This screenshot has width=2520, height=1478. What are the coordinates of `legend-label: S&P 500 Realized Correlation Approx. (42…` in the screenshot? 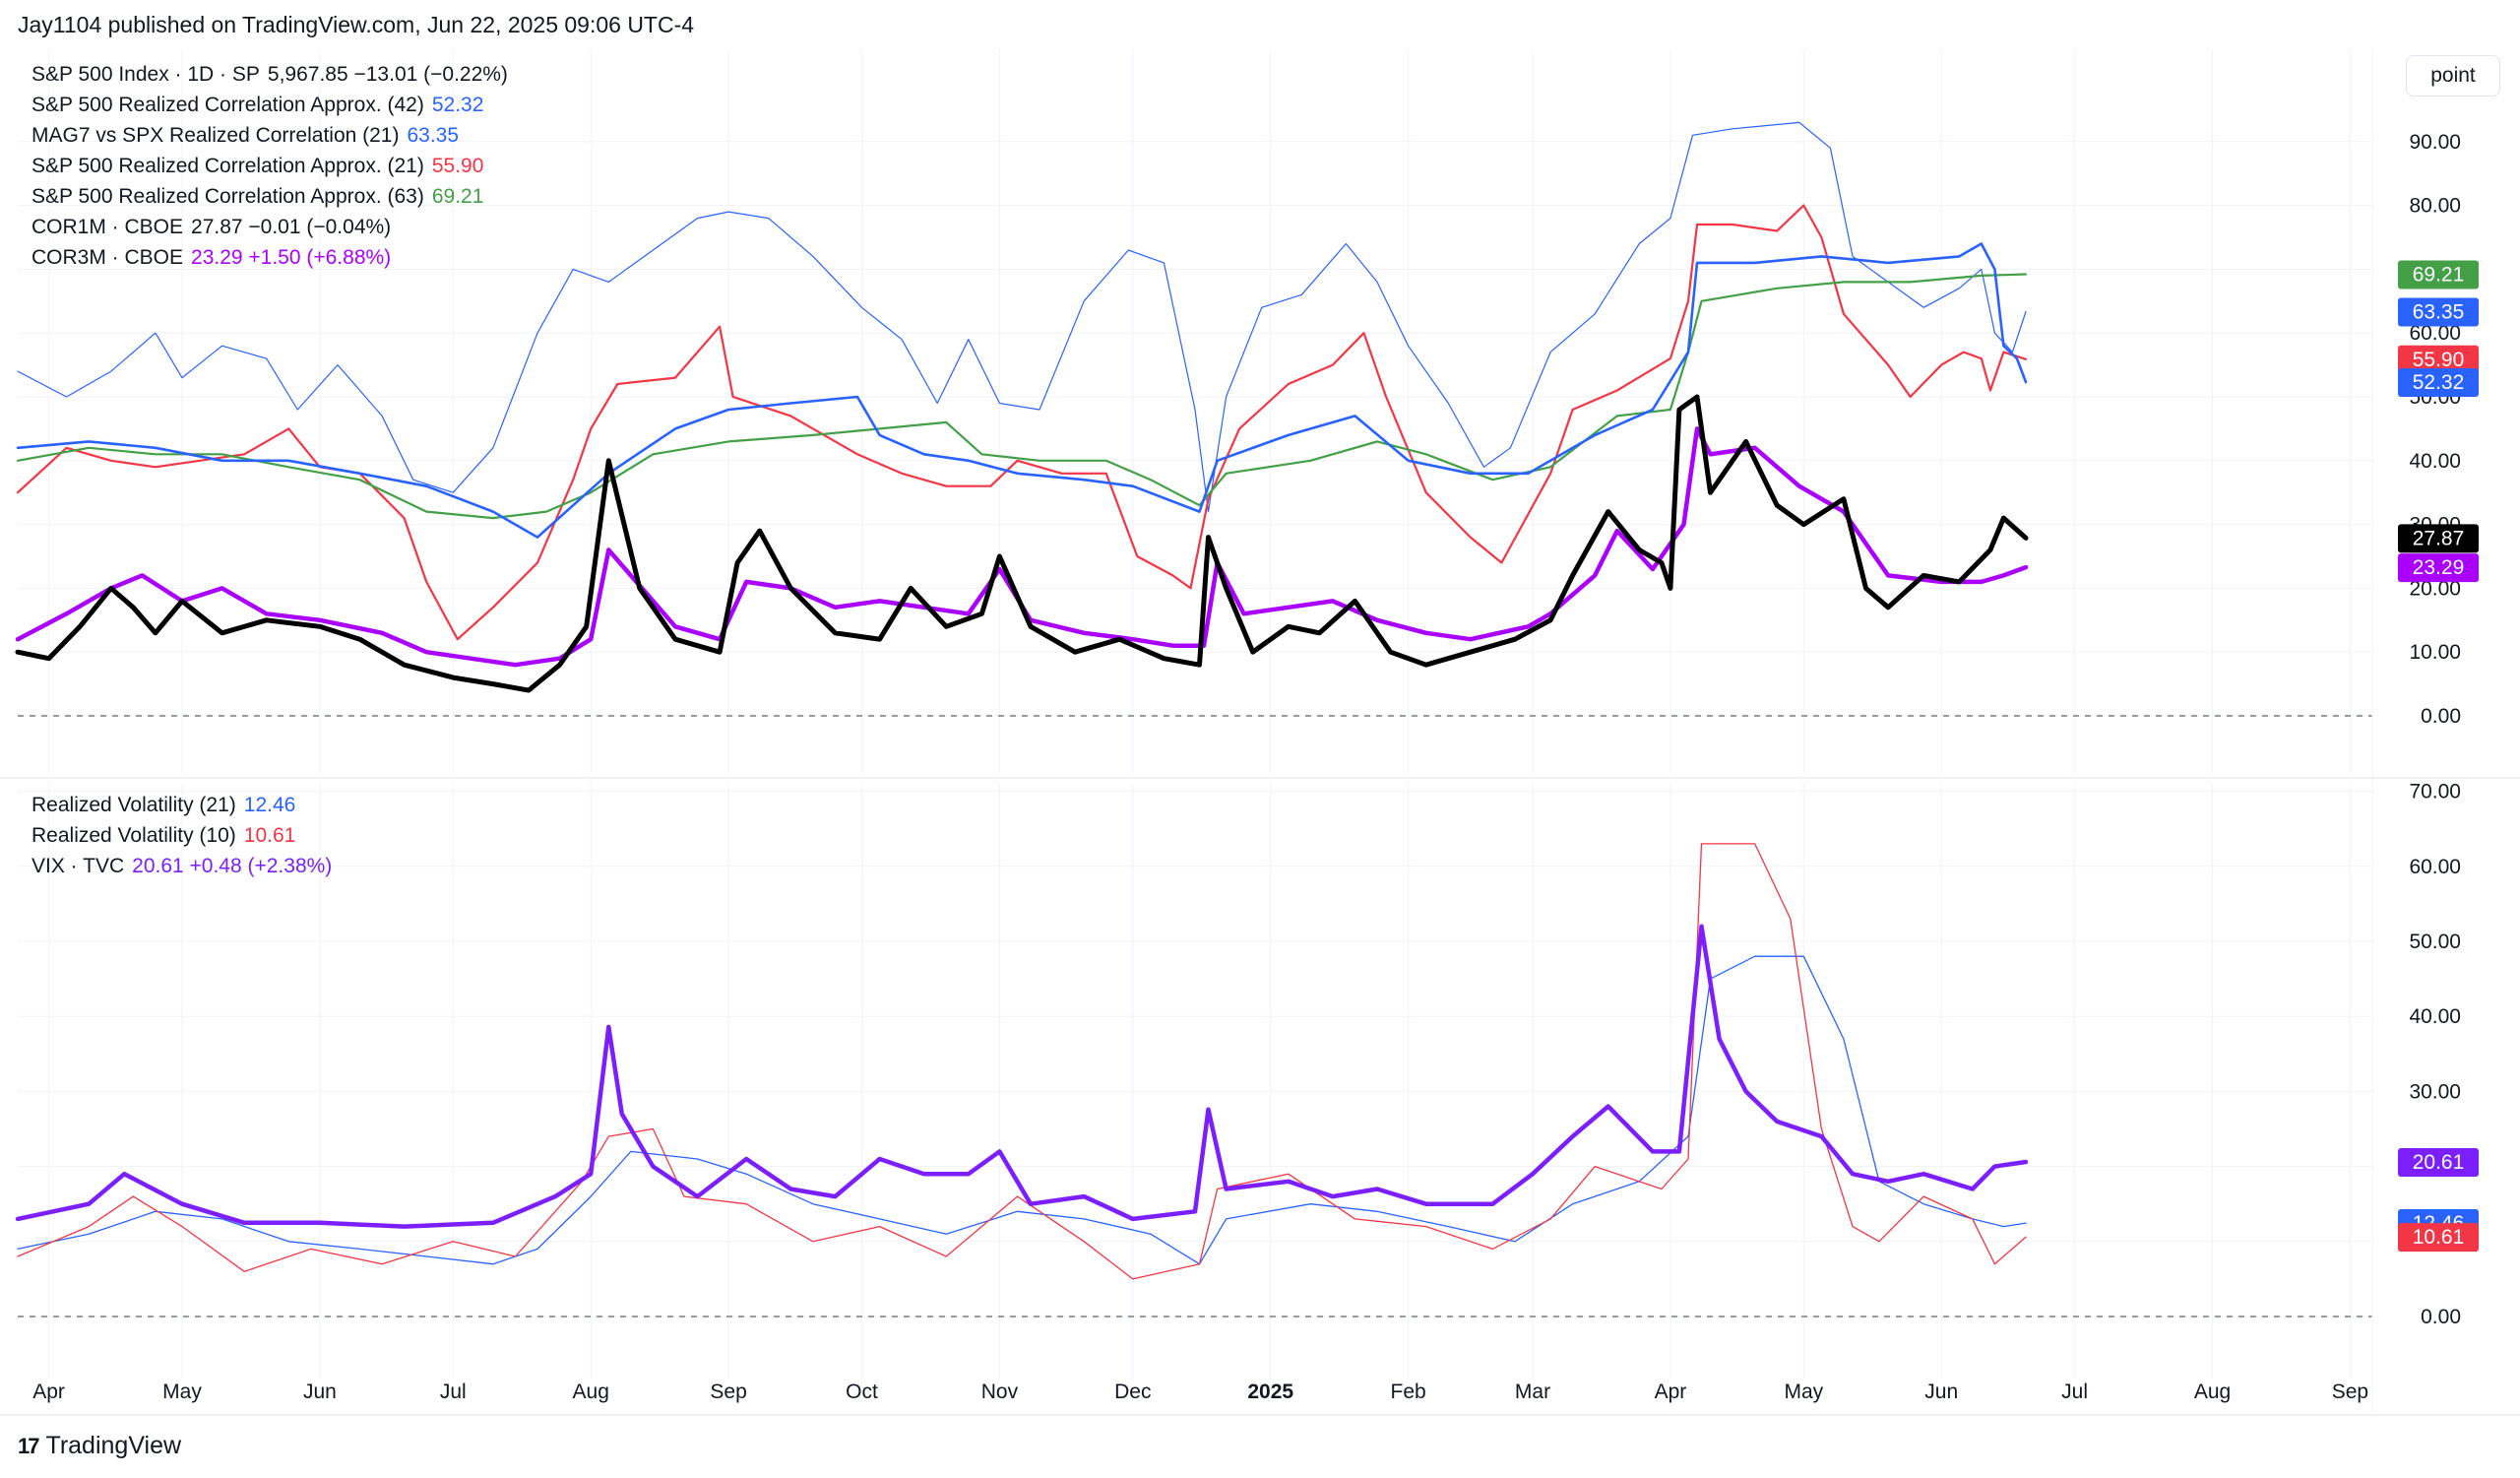 It's located at (228, 105).